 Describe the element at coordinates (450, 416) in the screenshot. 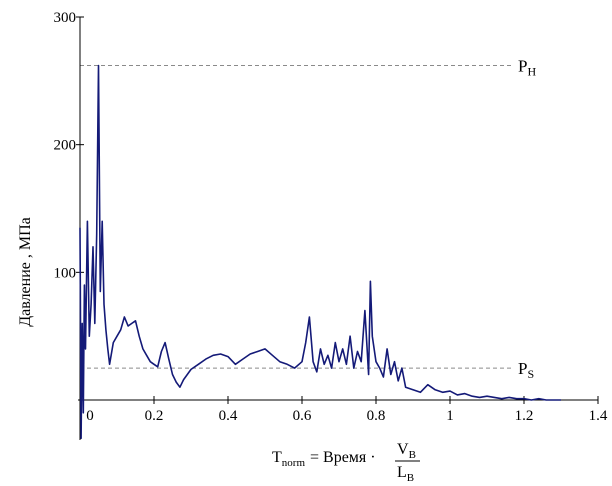

I see `x-tick-label: 1` at that location.